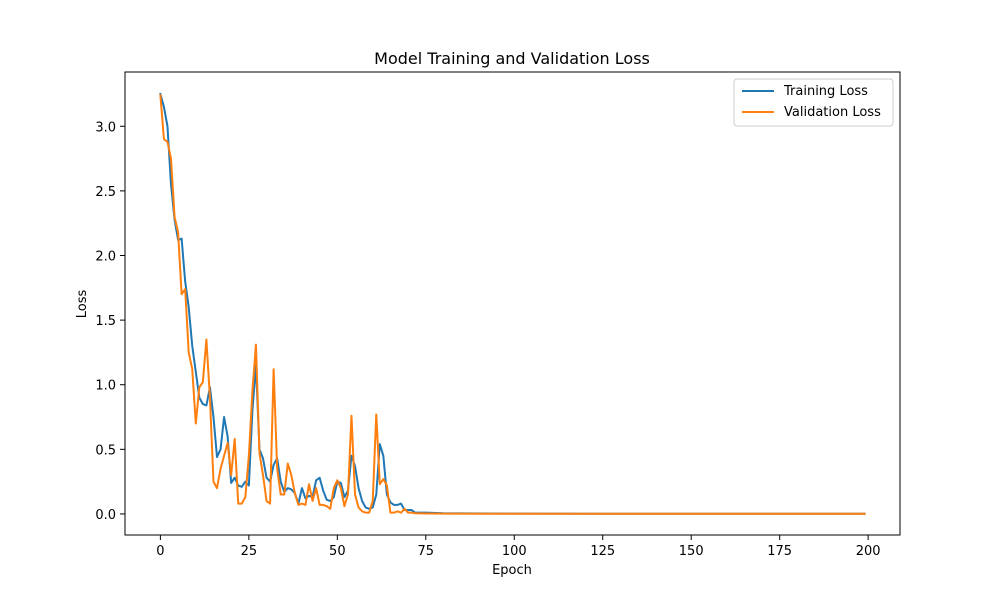 This screenshot has width=1000, height=604. Describe the element at coordinates (105, 127) in the screenshot. I see `y-tick-label: 3.0` at that location.